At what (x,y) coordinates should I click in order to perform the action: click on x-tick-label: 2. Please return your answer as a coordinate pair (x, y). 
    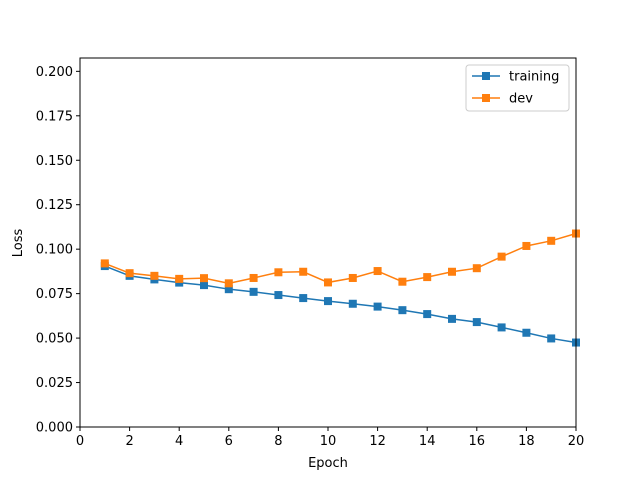
    Looking at the image, I should click on (129, 441).